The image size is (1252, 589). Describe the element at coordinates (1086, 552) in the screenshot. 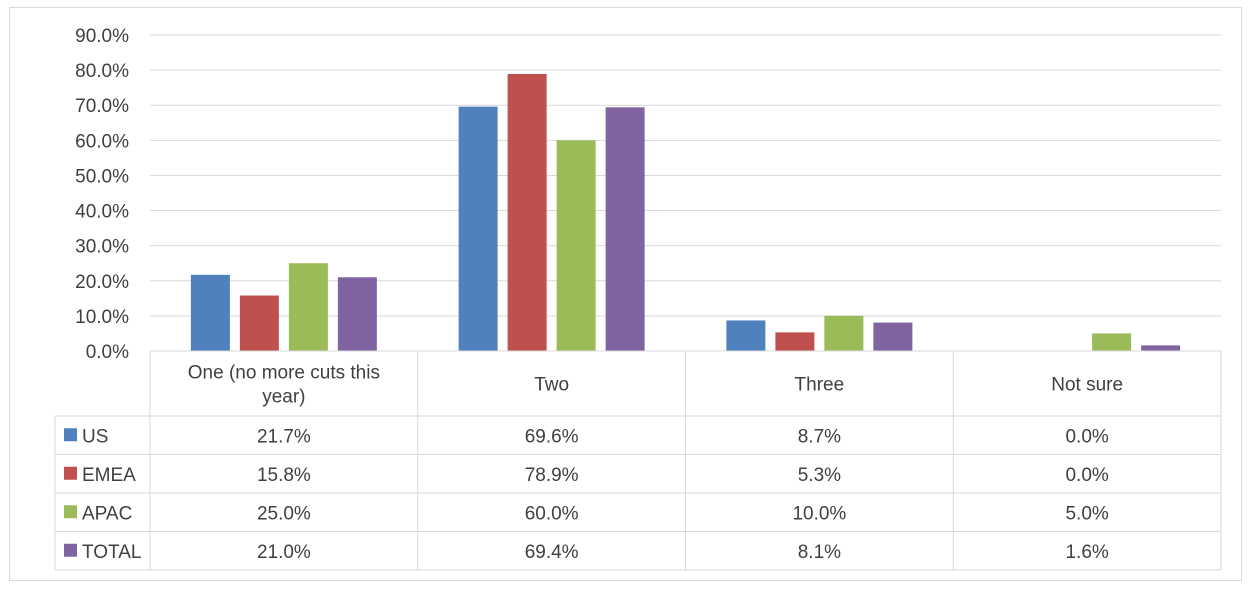

I see `data-cell: 1.6%` at that location.